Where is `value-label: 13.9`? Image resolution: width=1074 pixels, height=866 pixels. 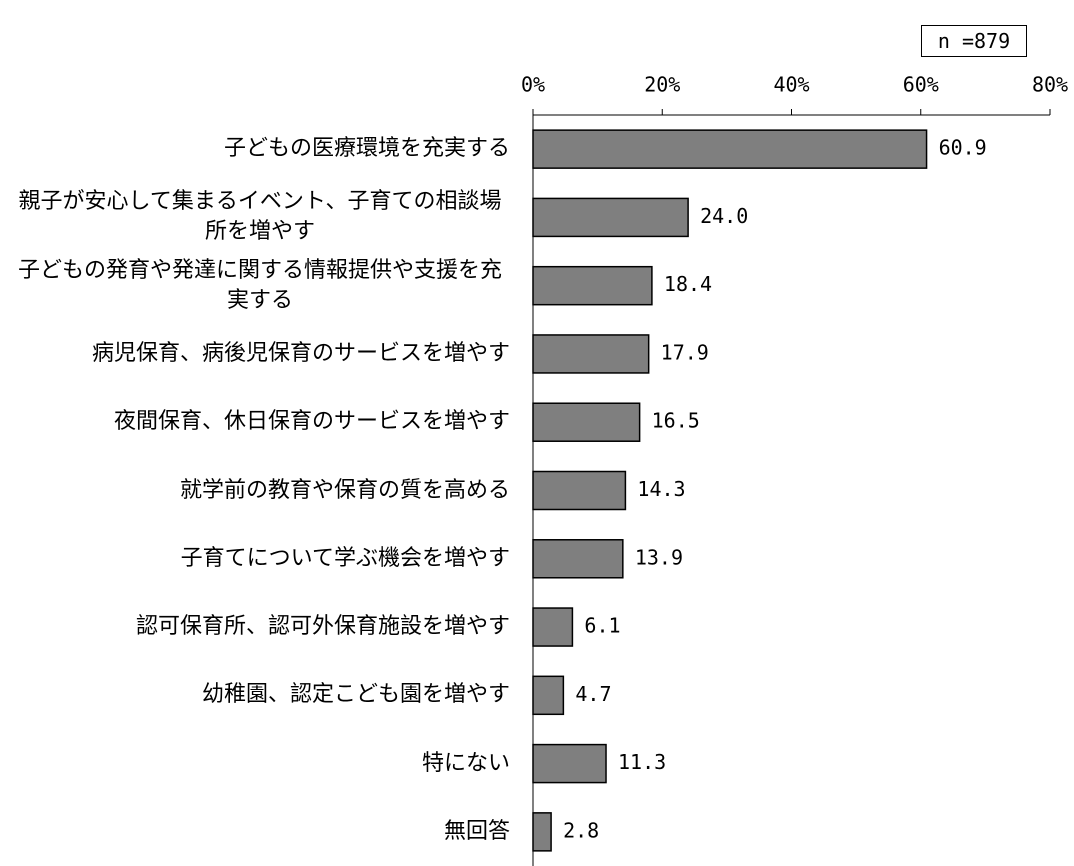 value-label: 13.9 is located at coordinates (659, 557).